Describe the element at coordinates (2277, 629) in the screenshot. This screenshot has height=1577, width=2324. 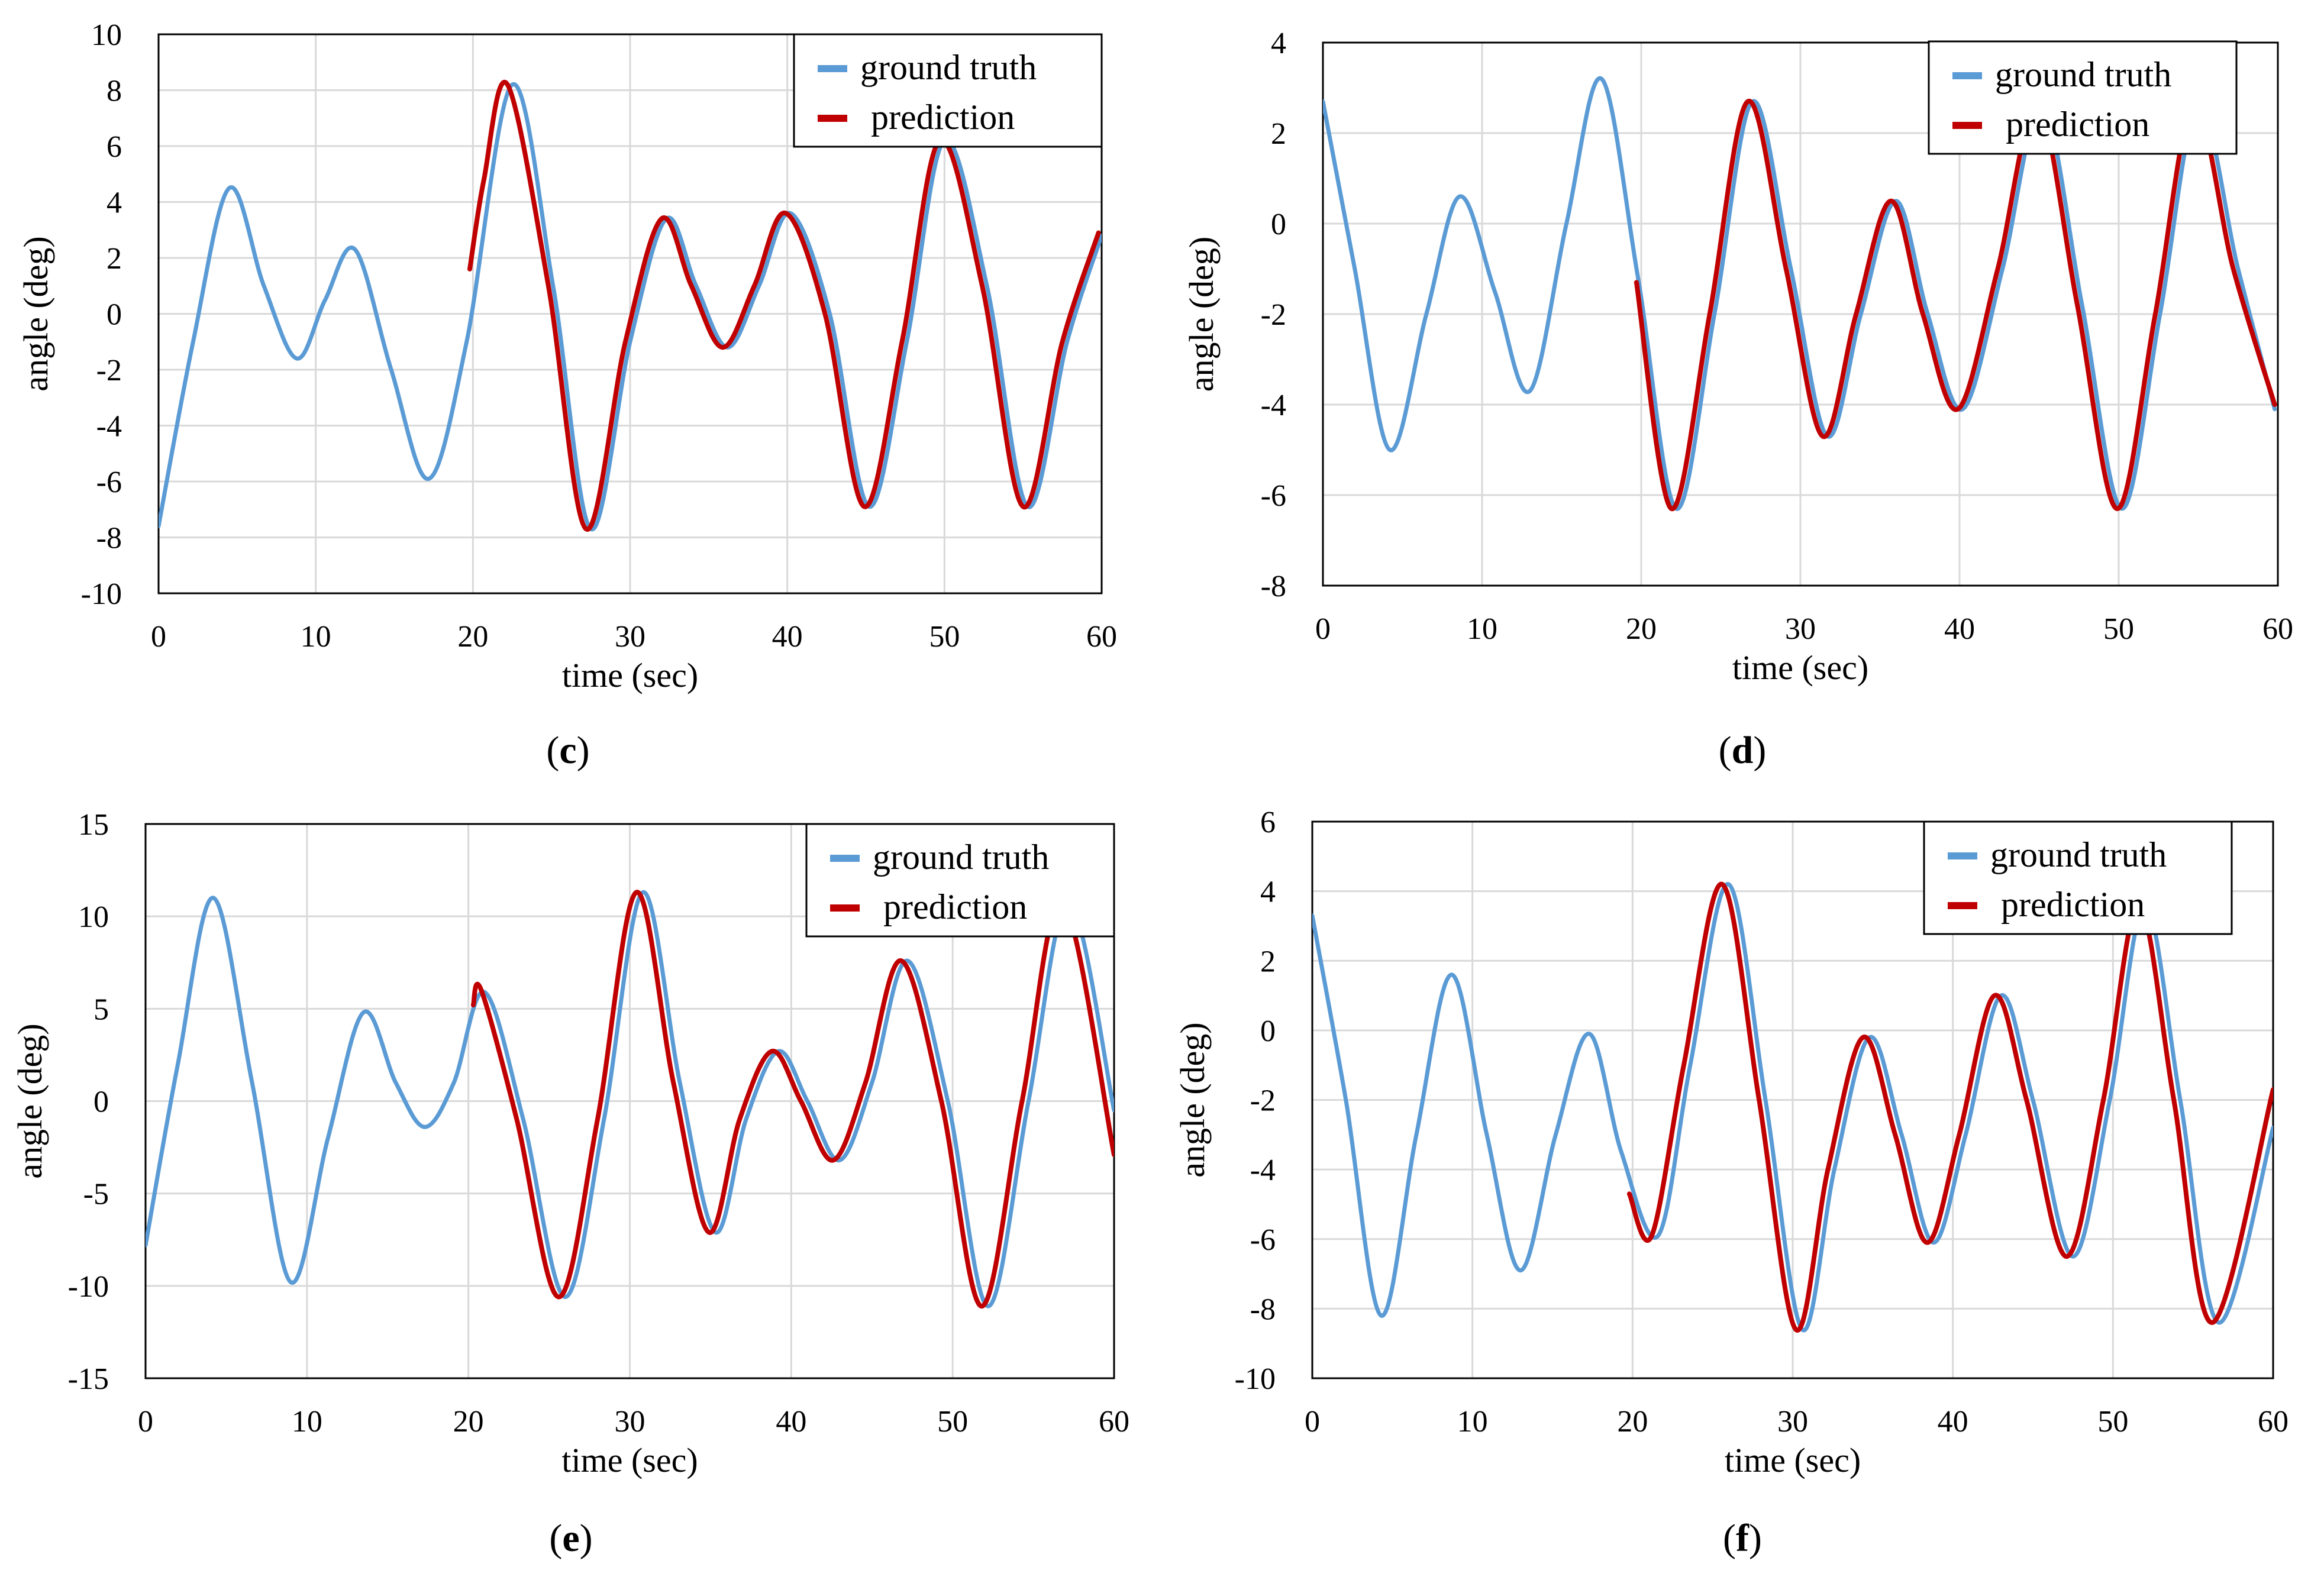
I see `x-tick-label: 60` at that location.